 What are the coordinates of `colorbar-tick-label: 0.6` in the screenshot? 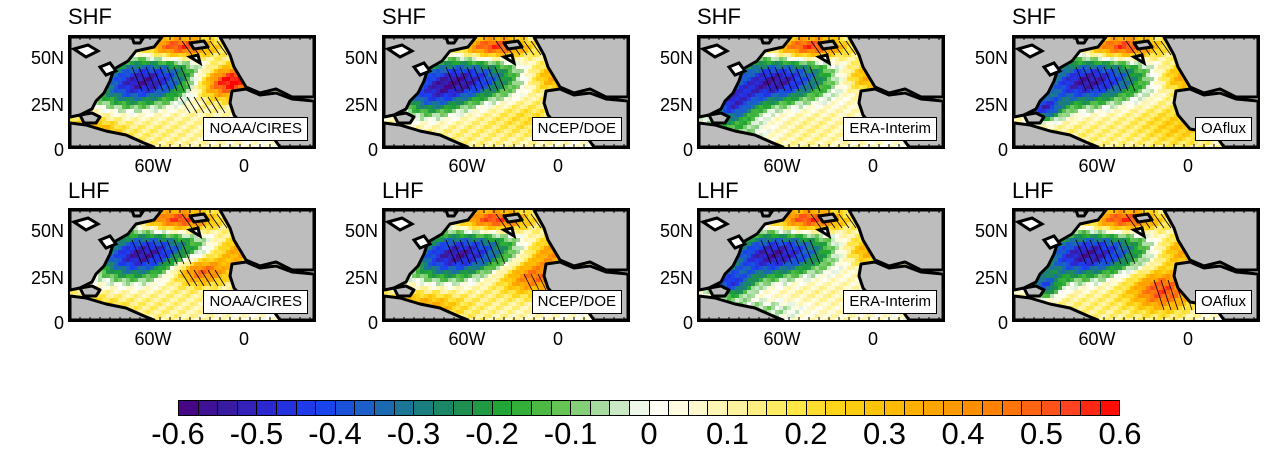 It's located at (1120, 433).